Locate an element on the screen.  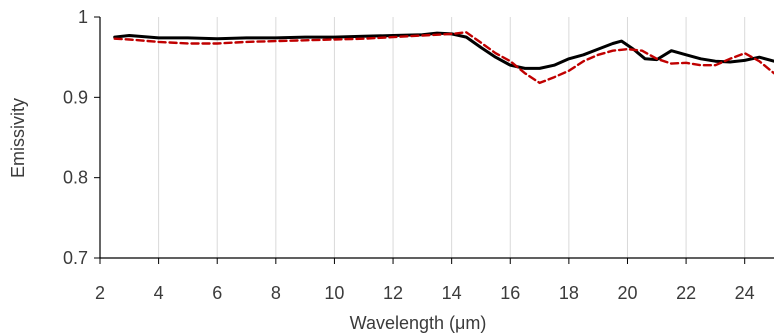
x-tick-label-10: 22 is located at coordinates (686, 293).